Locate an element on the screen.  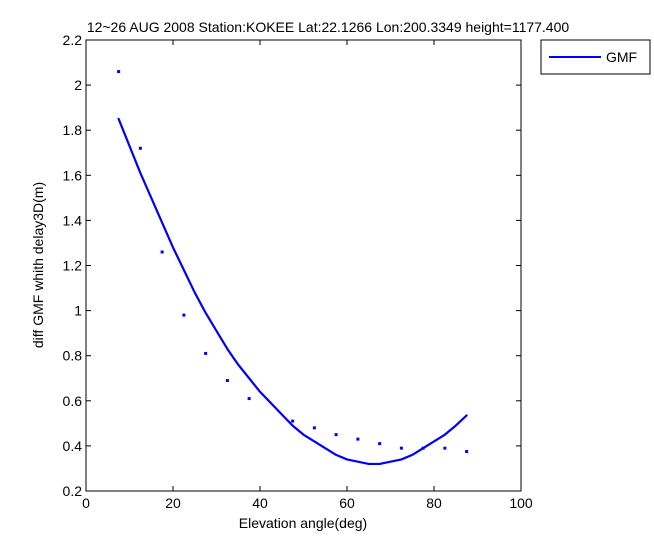
x-tick-label: 100 is located at coordinates (521, 503).